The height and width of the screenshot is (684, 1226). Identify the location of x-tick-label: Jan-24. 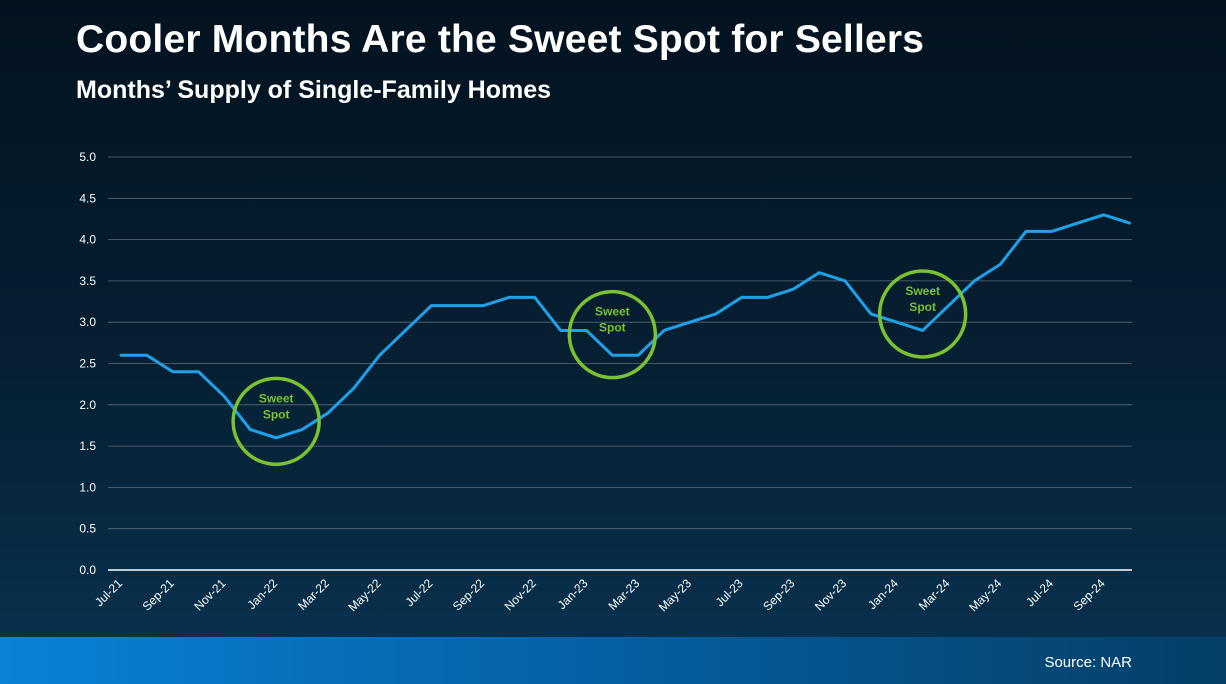
(883, 594).